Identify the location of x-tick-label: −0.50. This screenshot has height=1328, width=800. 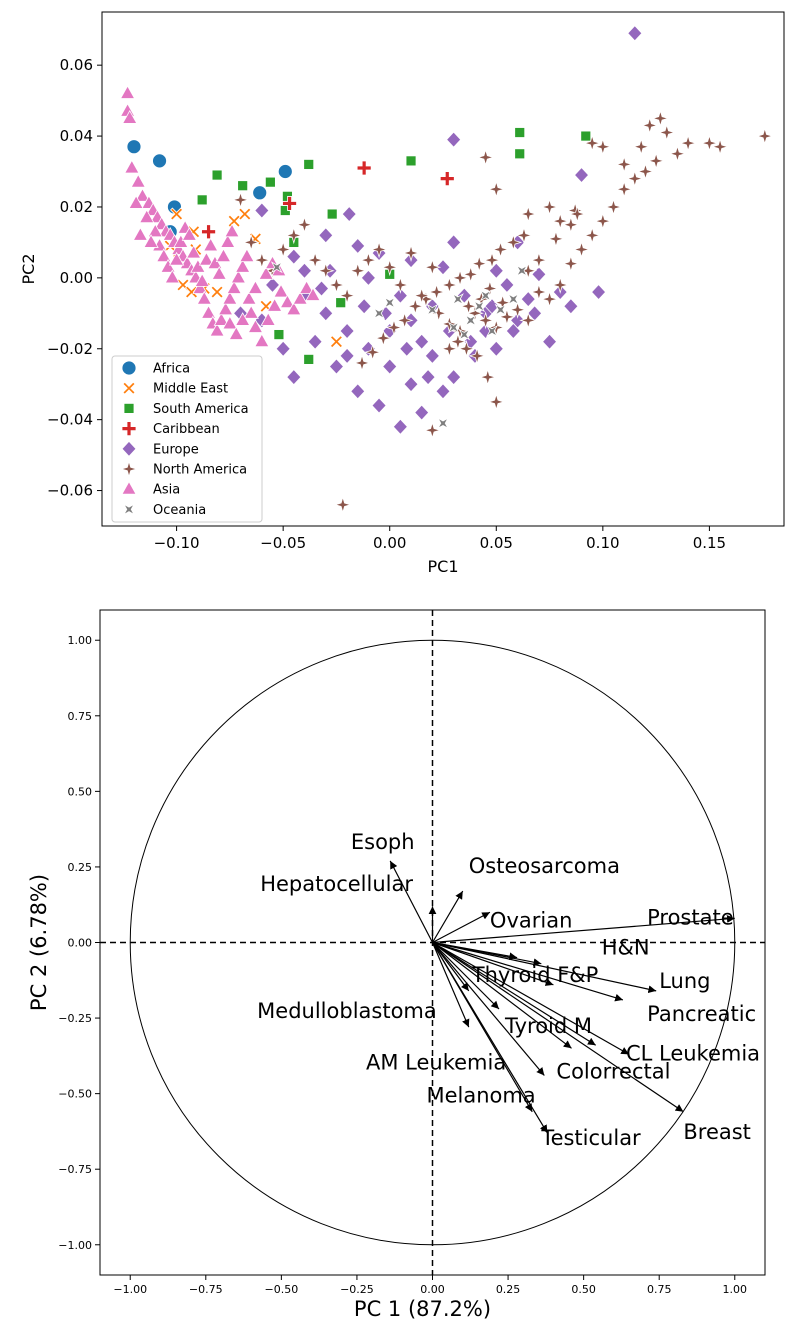
(282, 1289).